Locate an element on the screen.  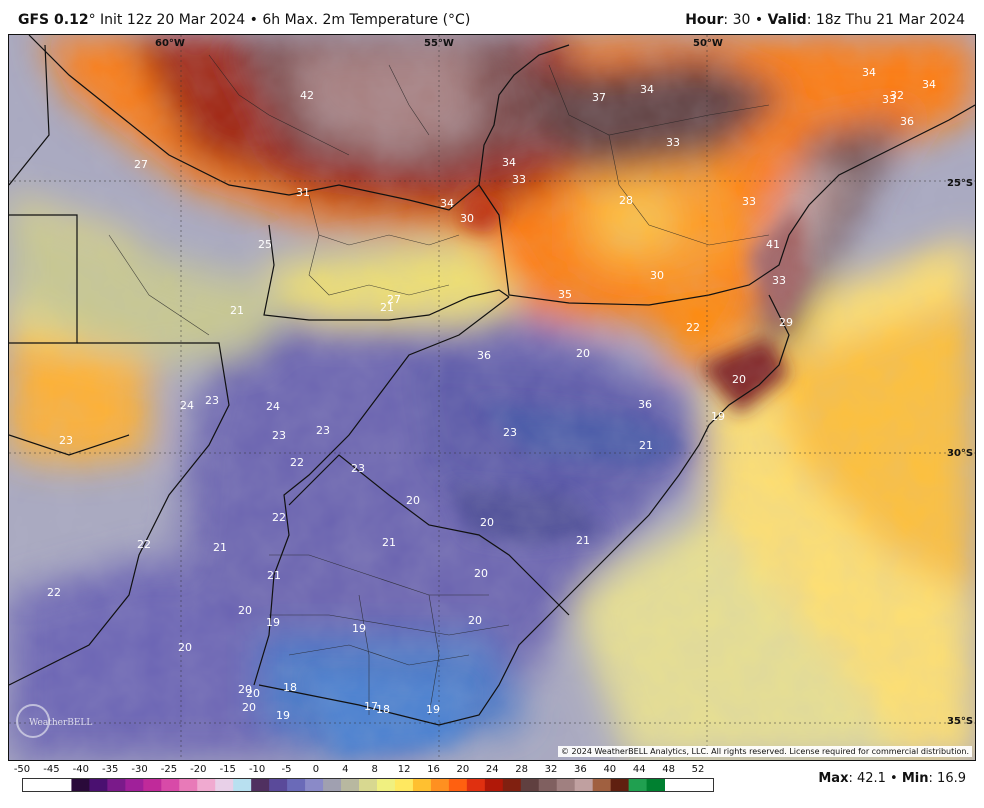
valid-label: Valid is located at coordinates (787, 20).